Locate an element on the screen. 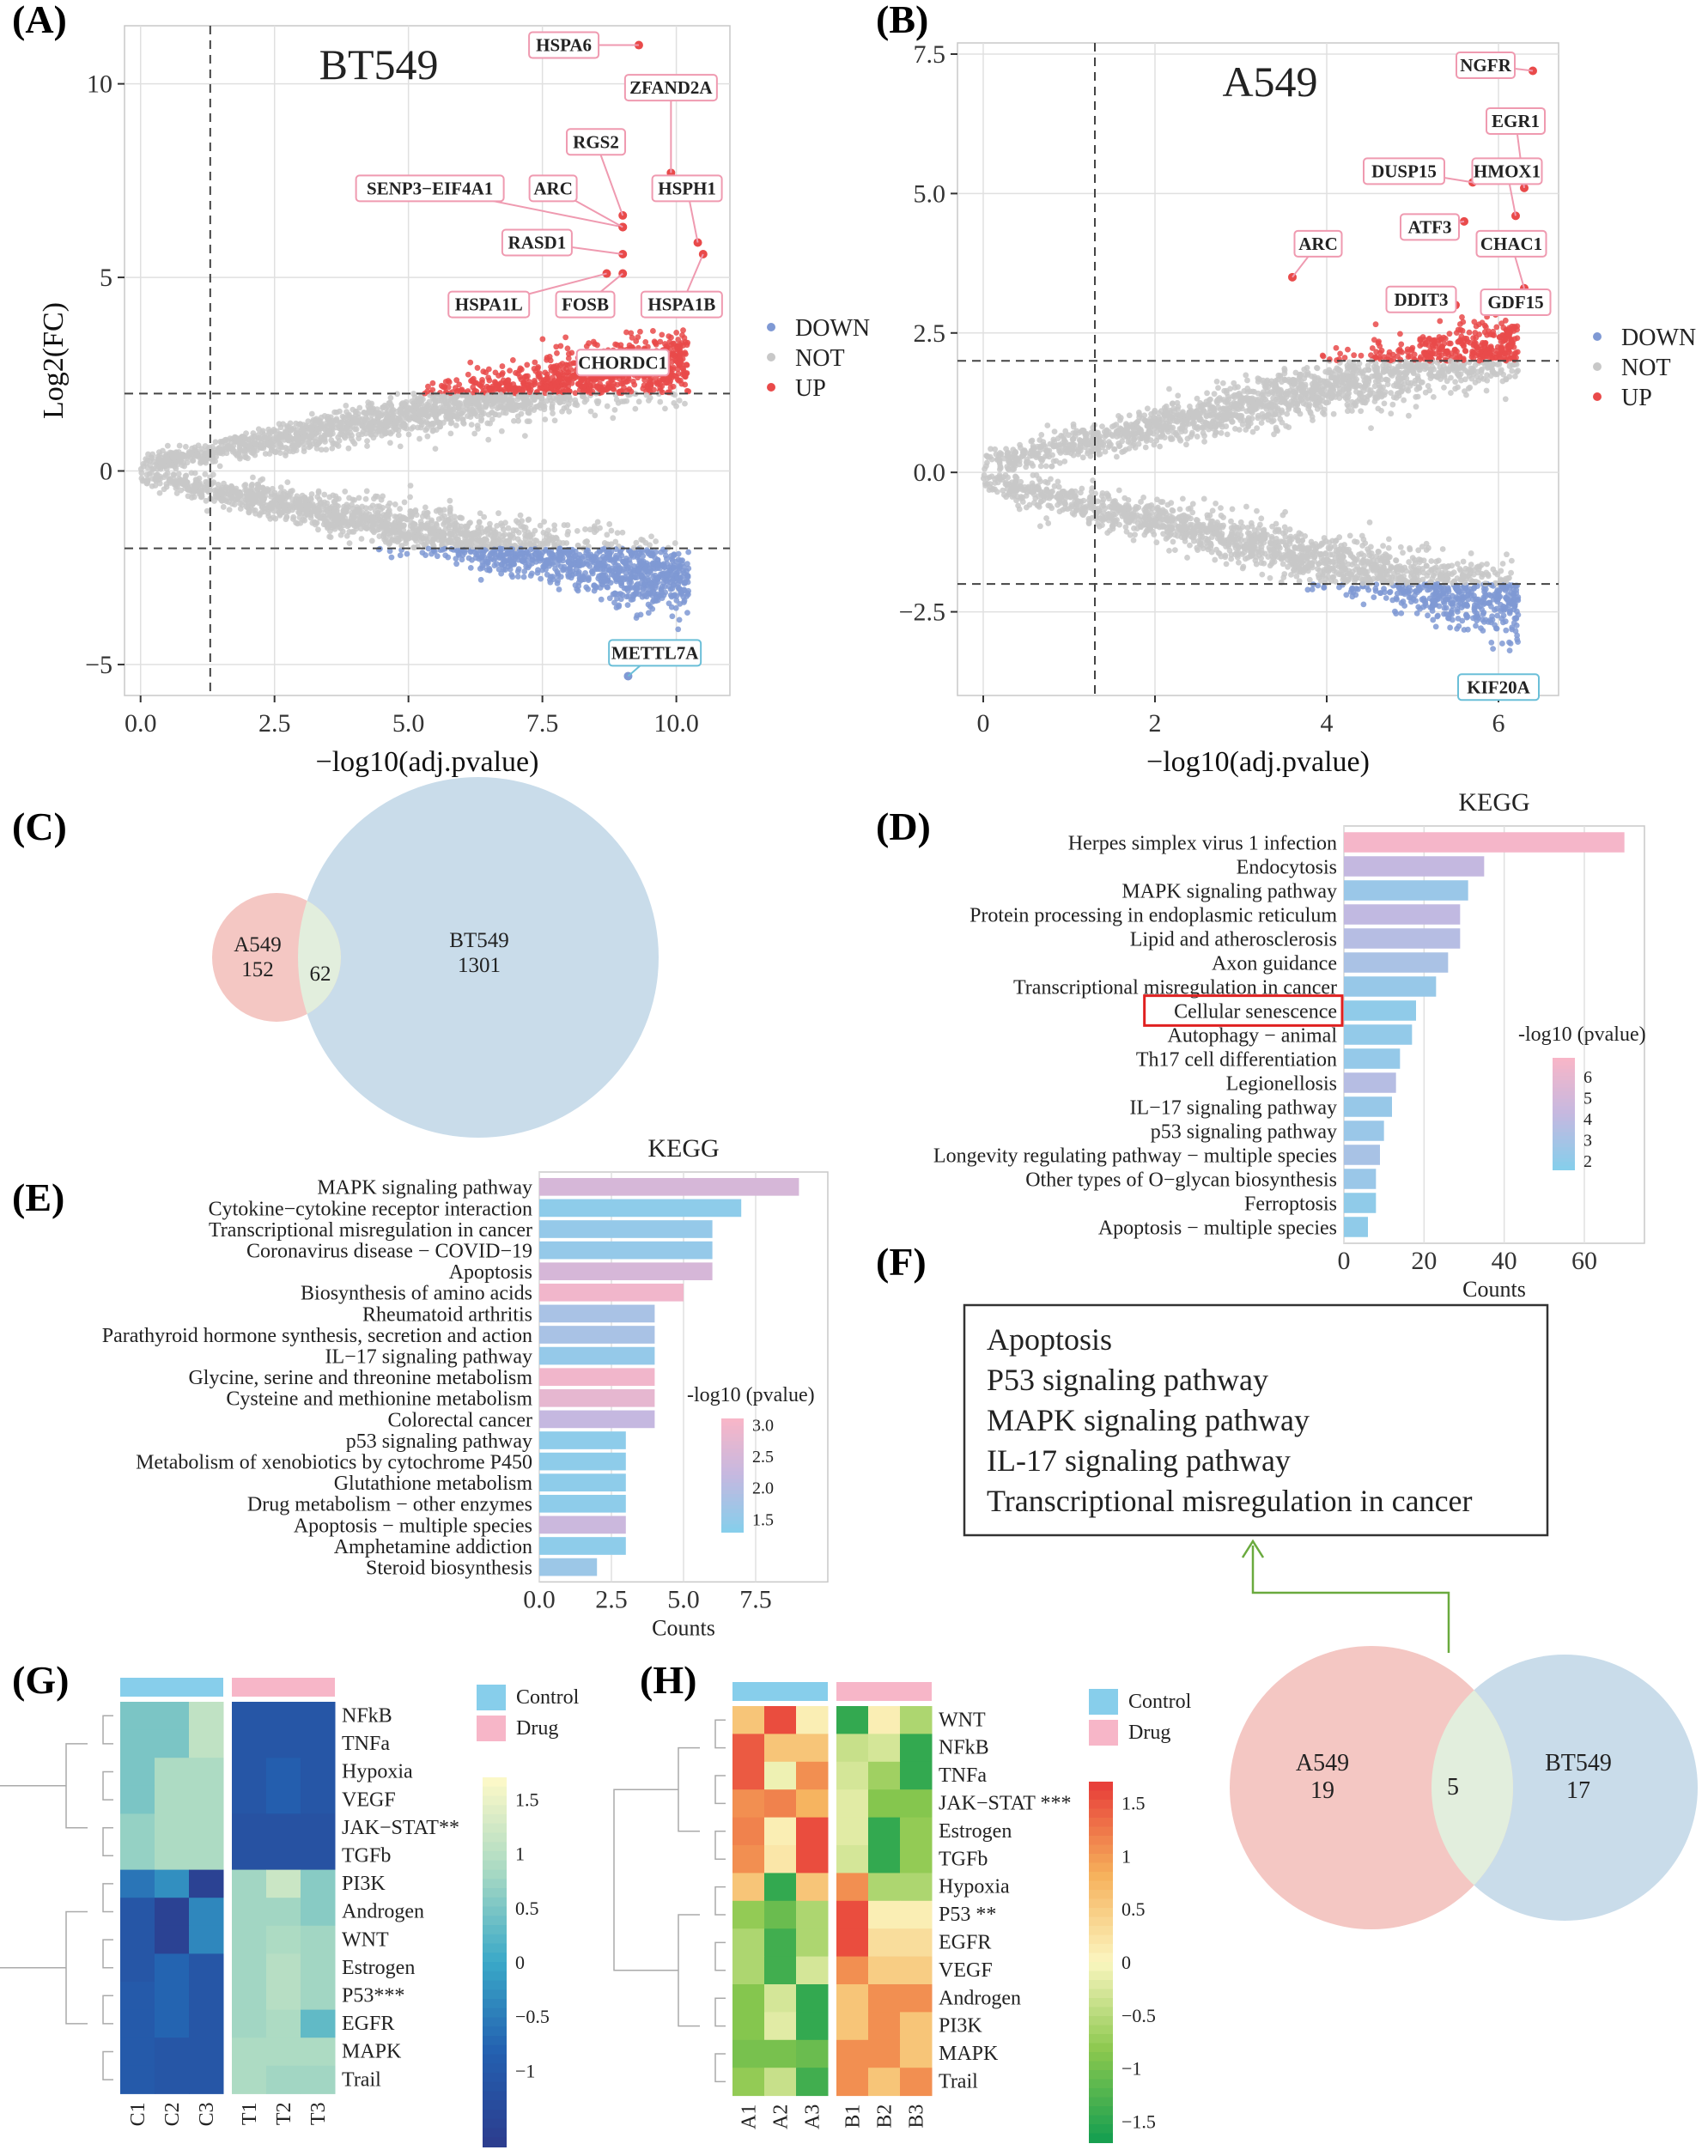 This screenshot has width=1708, height=2156. plot-title: BT549 is located at coordinates (379, 64).